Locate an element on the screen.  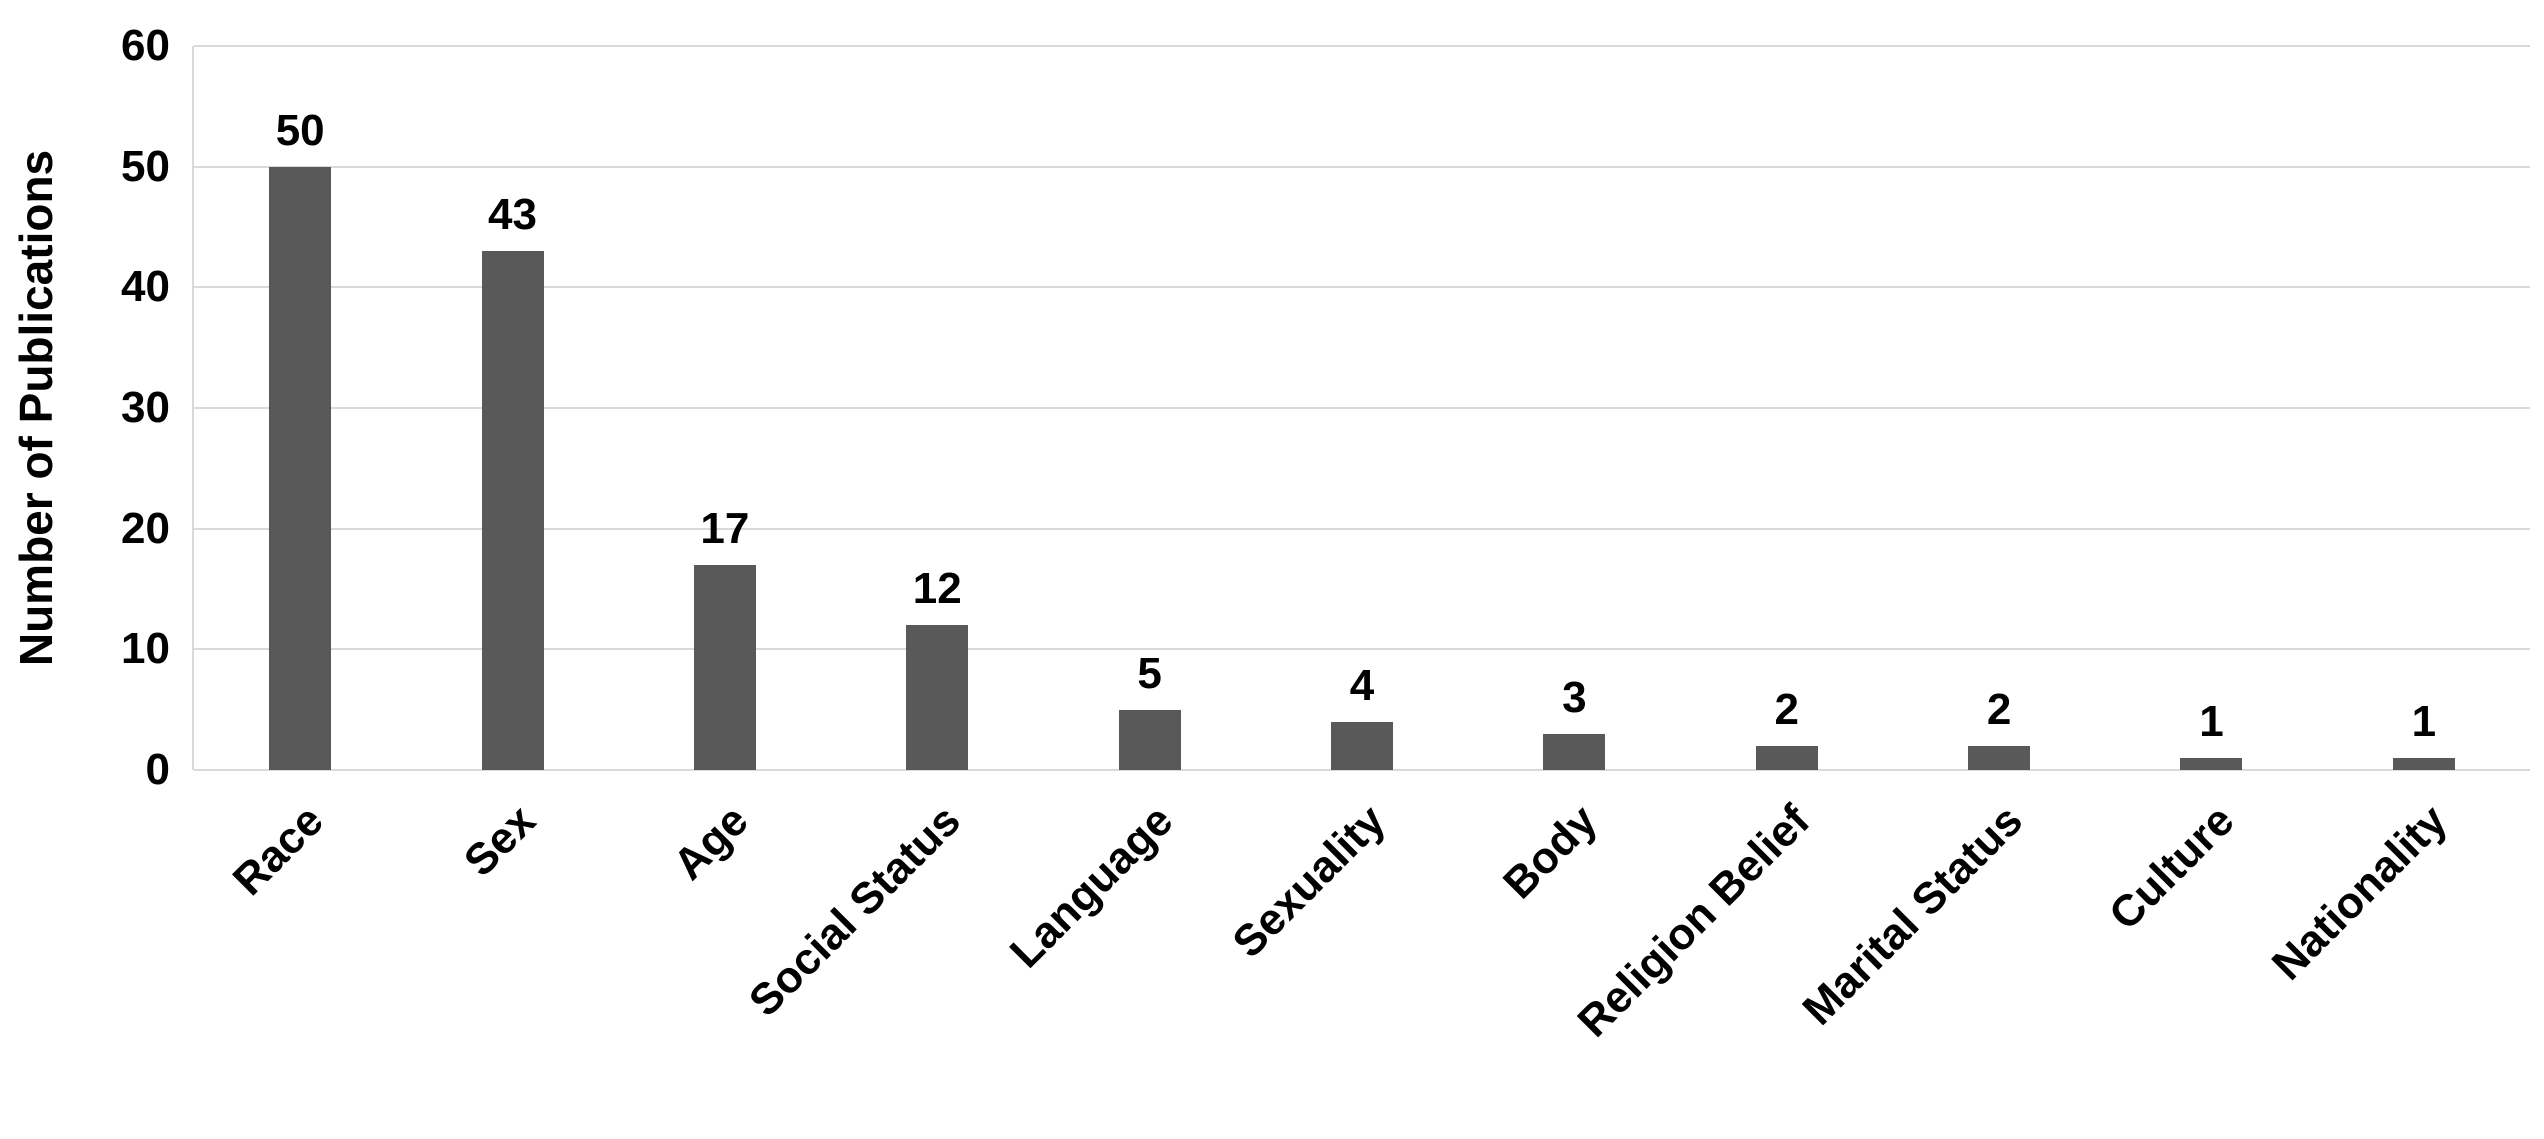
bar-value-label: 4 is located at coordinates (1362, 685).